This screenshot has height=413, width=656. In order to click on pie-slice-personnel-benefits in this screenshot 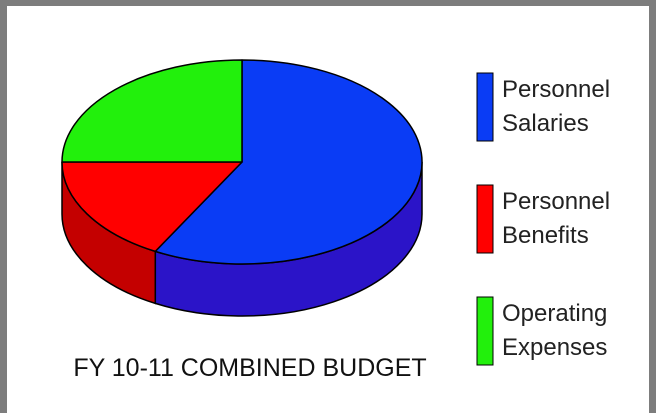, I will do `click(152, 207)`.